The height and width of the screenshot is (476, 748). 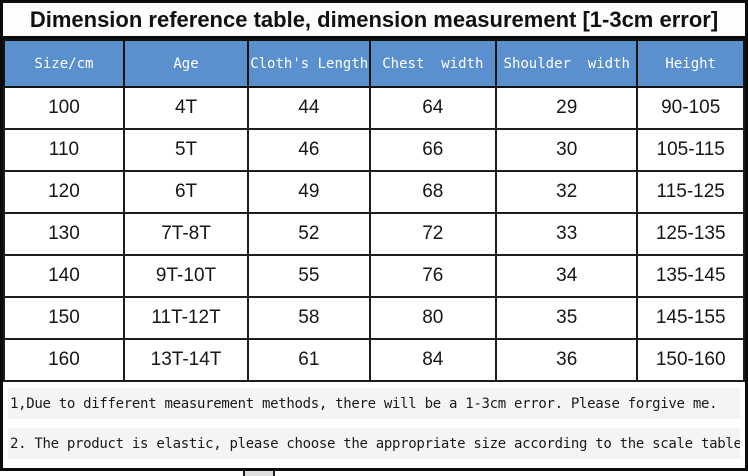 What do you see at coordinates (309, 63) in the screenshot?
I see `header-cell-cloth-length: Cloth's Length` at bounding box center [309, 63].